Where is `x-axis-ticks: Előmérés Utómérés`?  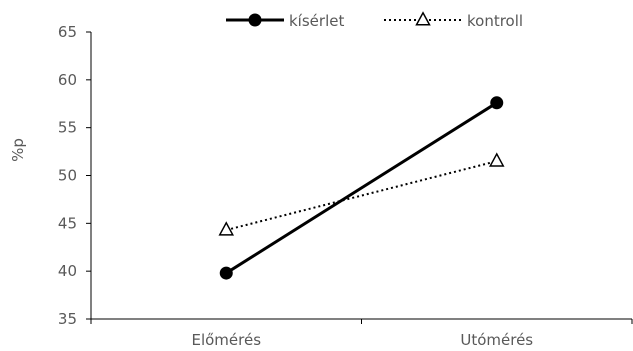 x-axis-ticks: Előmérés Utómérés is located at coordinates (361, 334).